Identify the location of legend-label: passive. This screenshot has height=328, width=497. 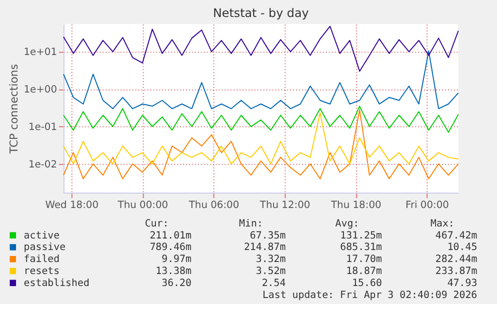
(45, 248).